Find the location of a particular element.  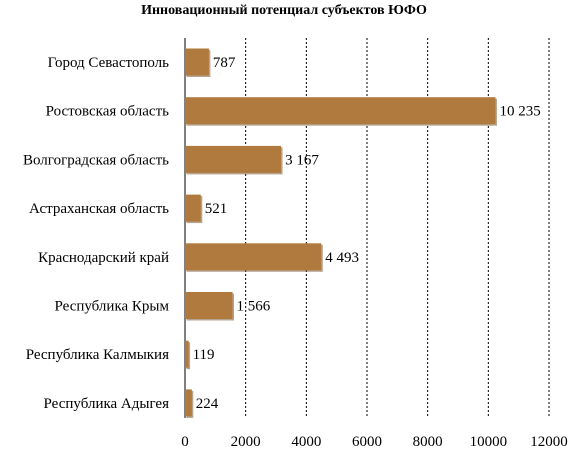

data-label: 10 235 is located at coordinates (519, 112).